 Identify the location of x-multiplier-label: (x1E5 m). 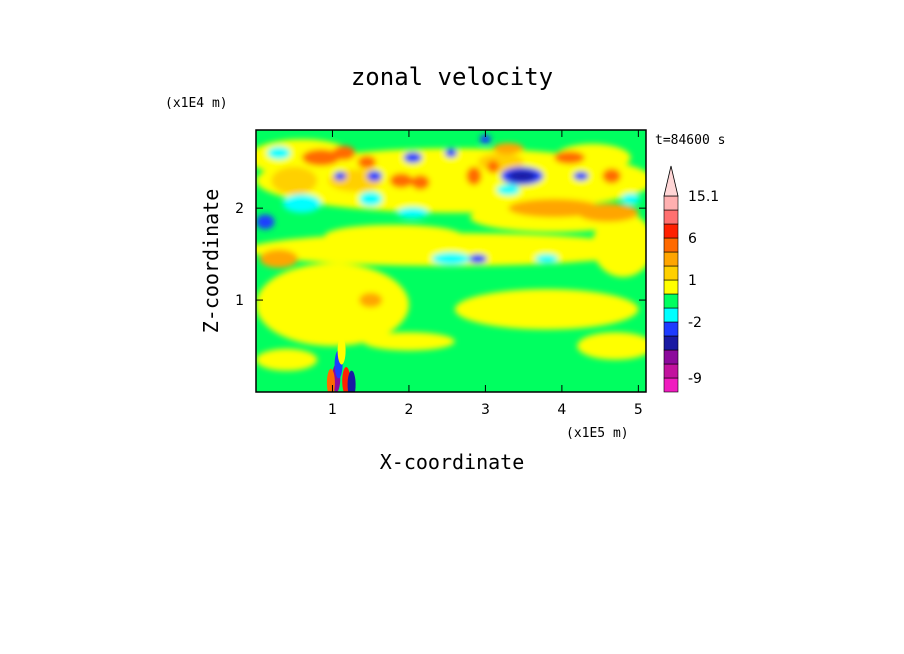
(597, 433).